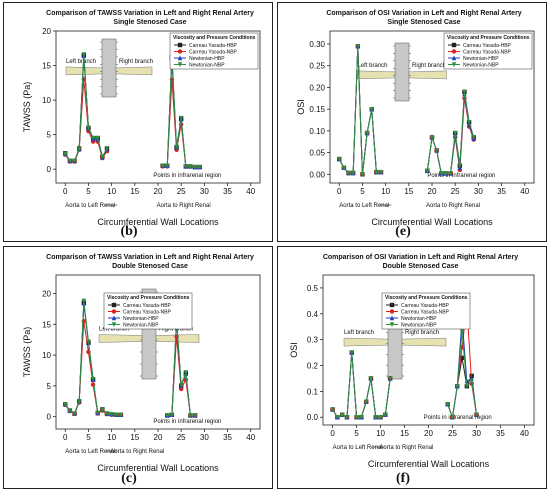 The width and height of the screenshot is (550, 491). What do you see at coordinates (46, 324) in the screenshot?
I see `y-tick-label: 15` at bounding box center [46, 324].